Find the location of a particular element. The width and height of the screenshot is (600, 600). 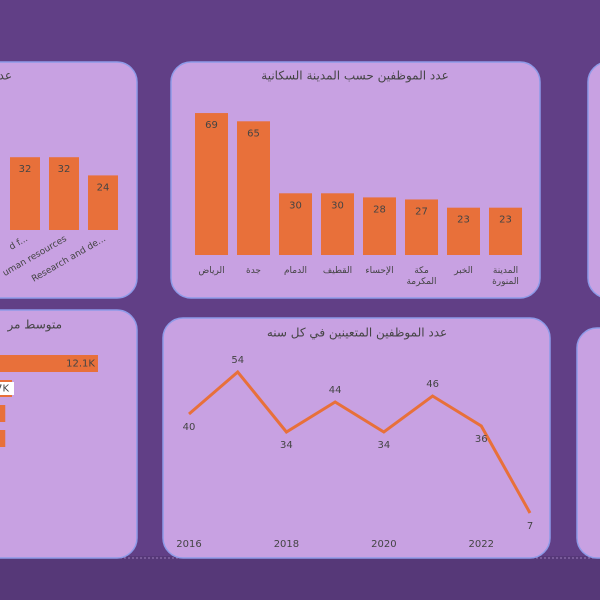

x-tick-label: الدمام is located at coordinates (295, 271).